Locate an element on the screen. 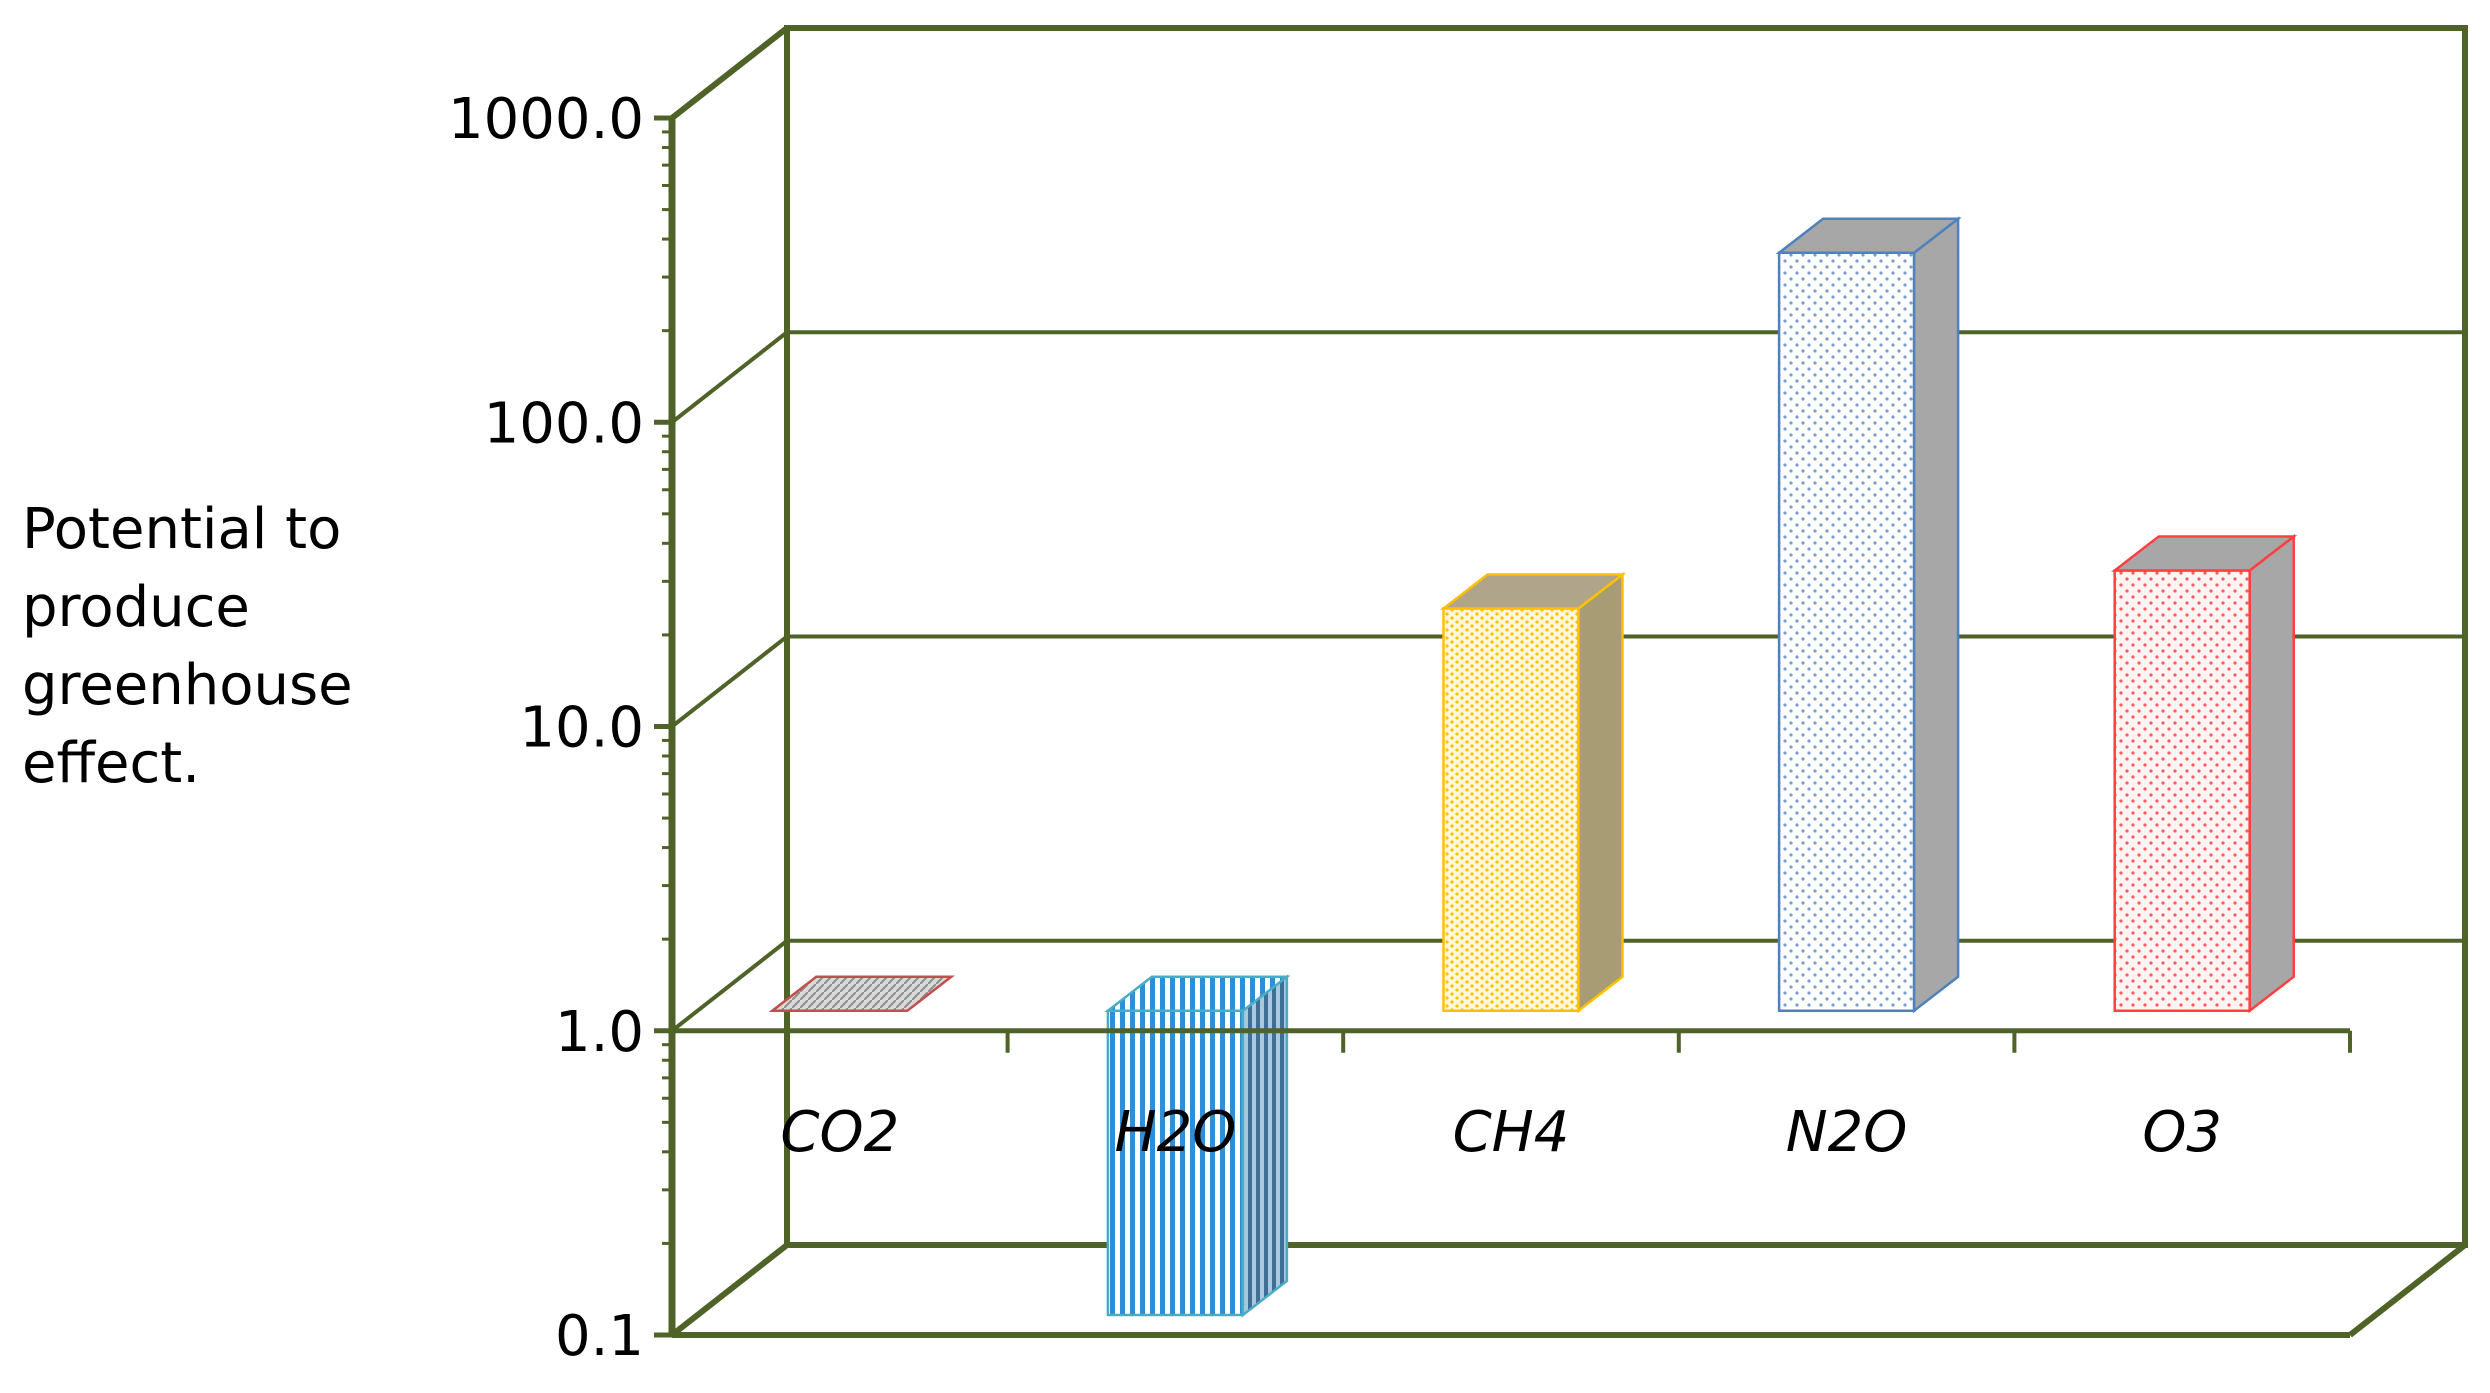 The height and width of the screenshot is (1393, 2490). category-label-o3: O3 is located at coordinates (2182, 1132).